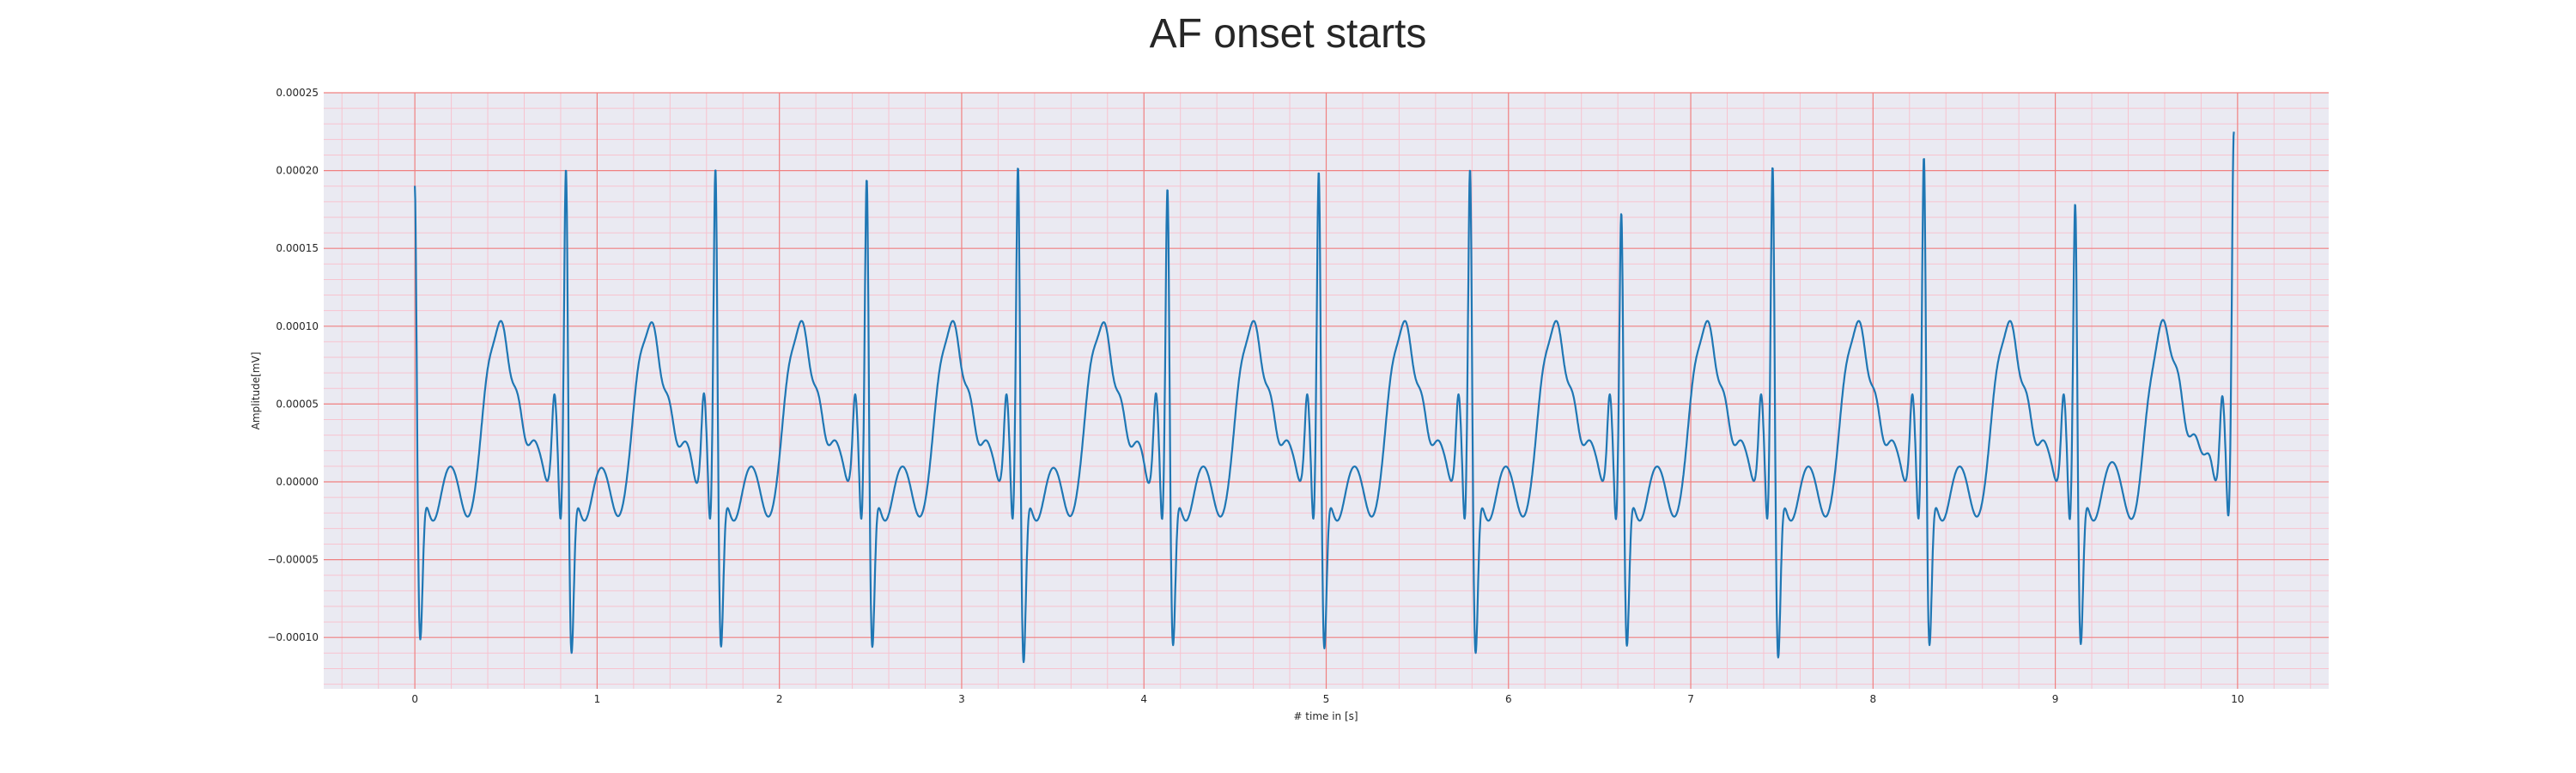  Describe the element at coordinates (297, 93) in the screenshot. I see `y-tick-label: 0.00025` at that location.